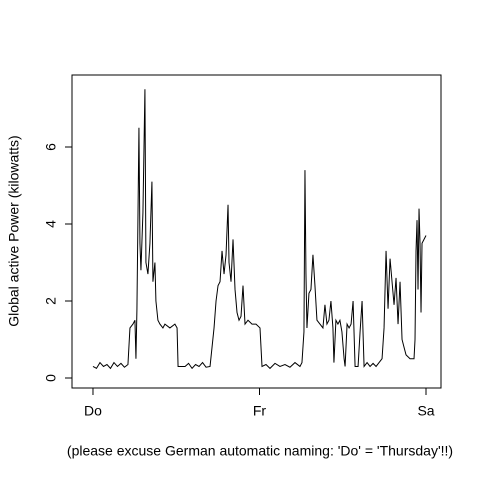  I want to click on y-tick-label: 4, so click(51, 224).